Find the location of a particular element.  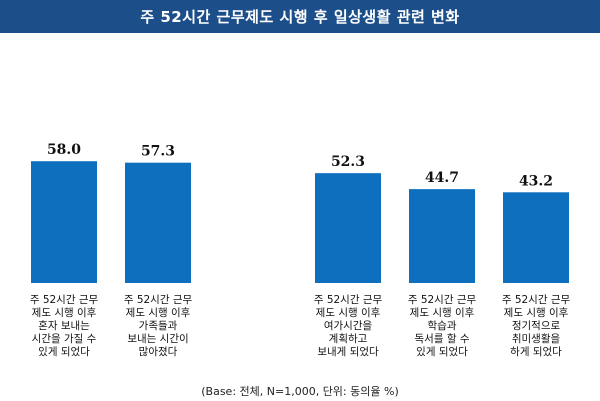

category-label-5: 주 52시간 근무 제도 시행 이후 정기적으로 취미생활을 하게 되었다 is located at coordinates (536, 326).